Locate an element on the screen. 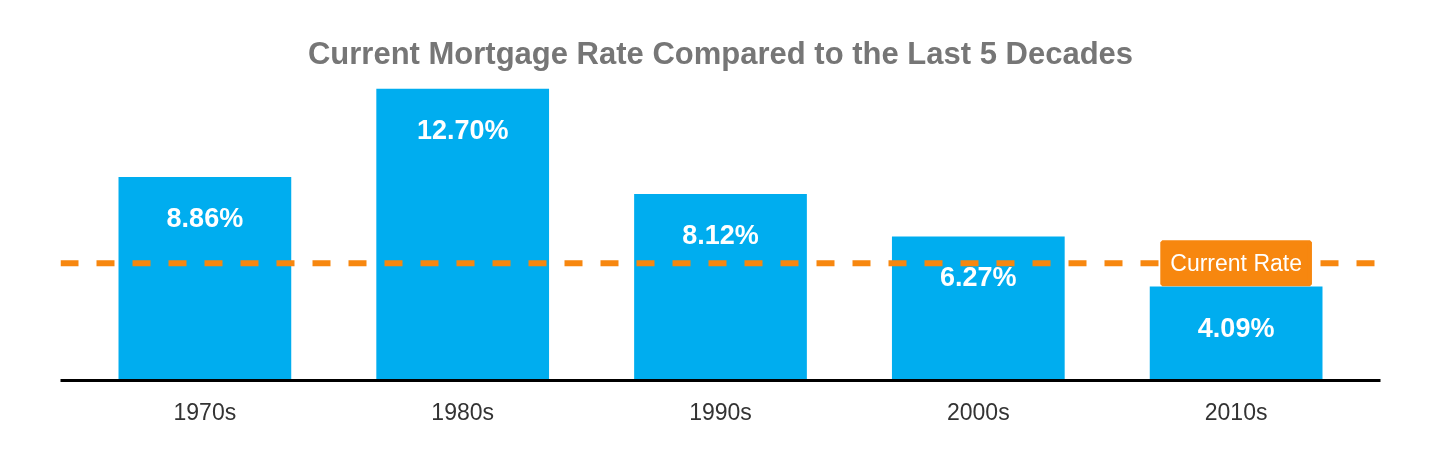  data-label: 4.09% is located at coordinates (1236, 327).